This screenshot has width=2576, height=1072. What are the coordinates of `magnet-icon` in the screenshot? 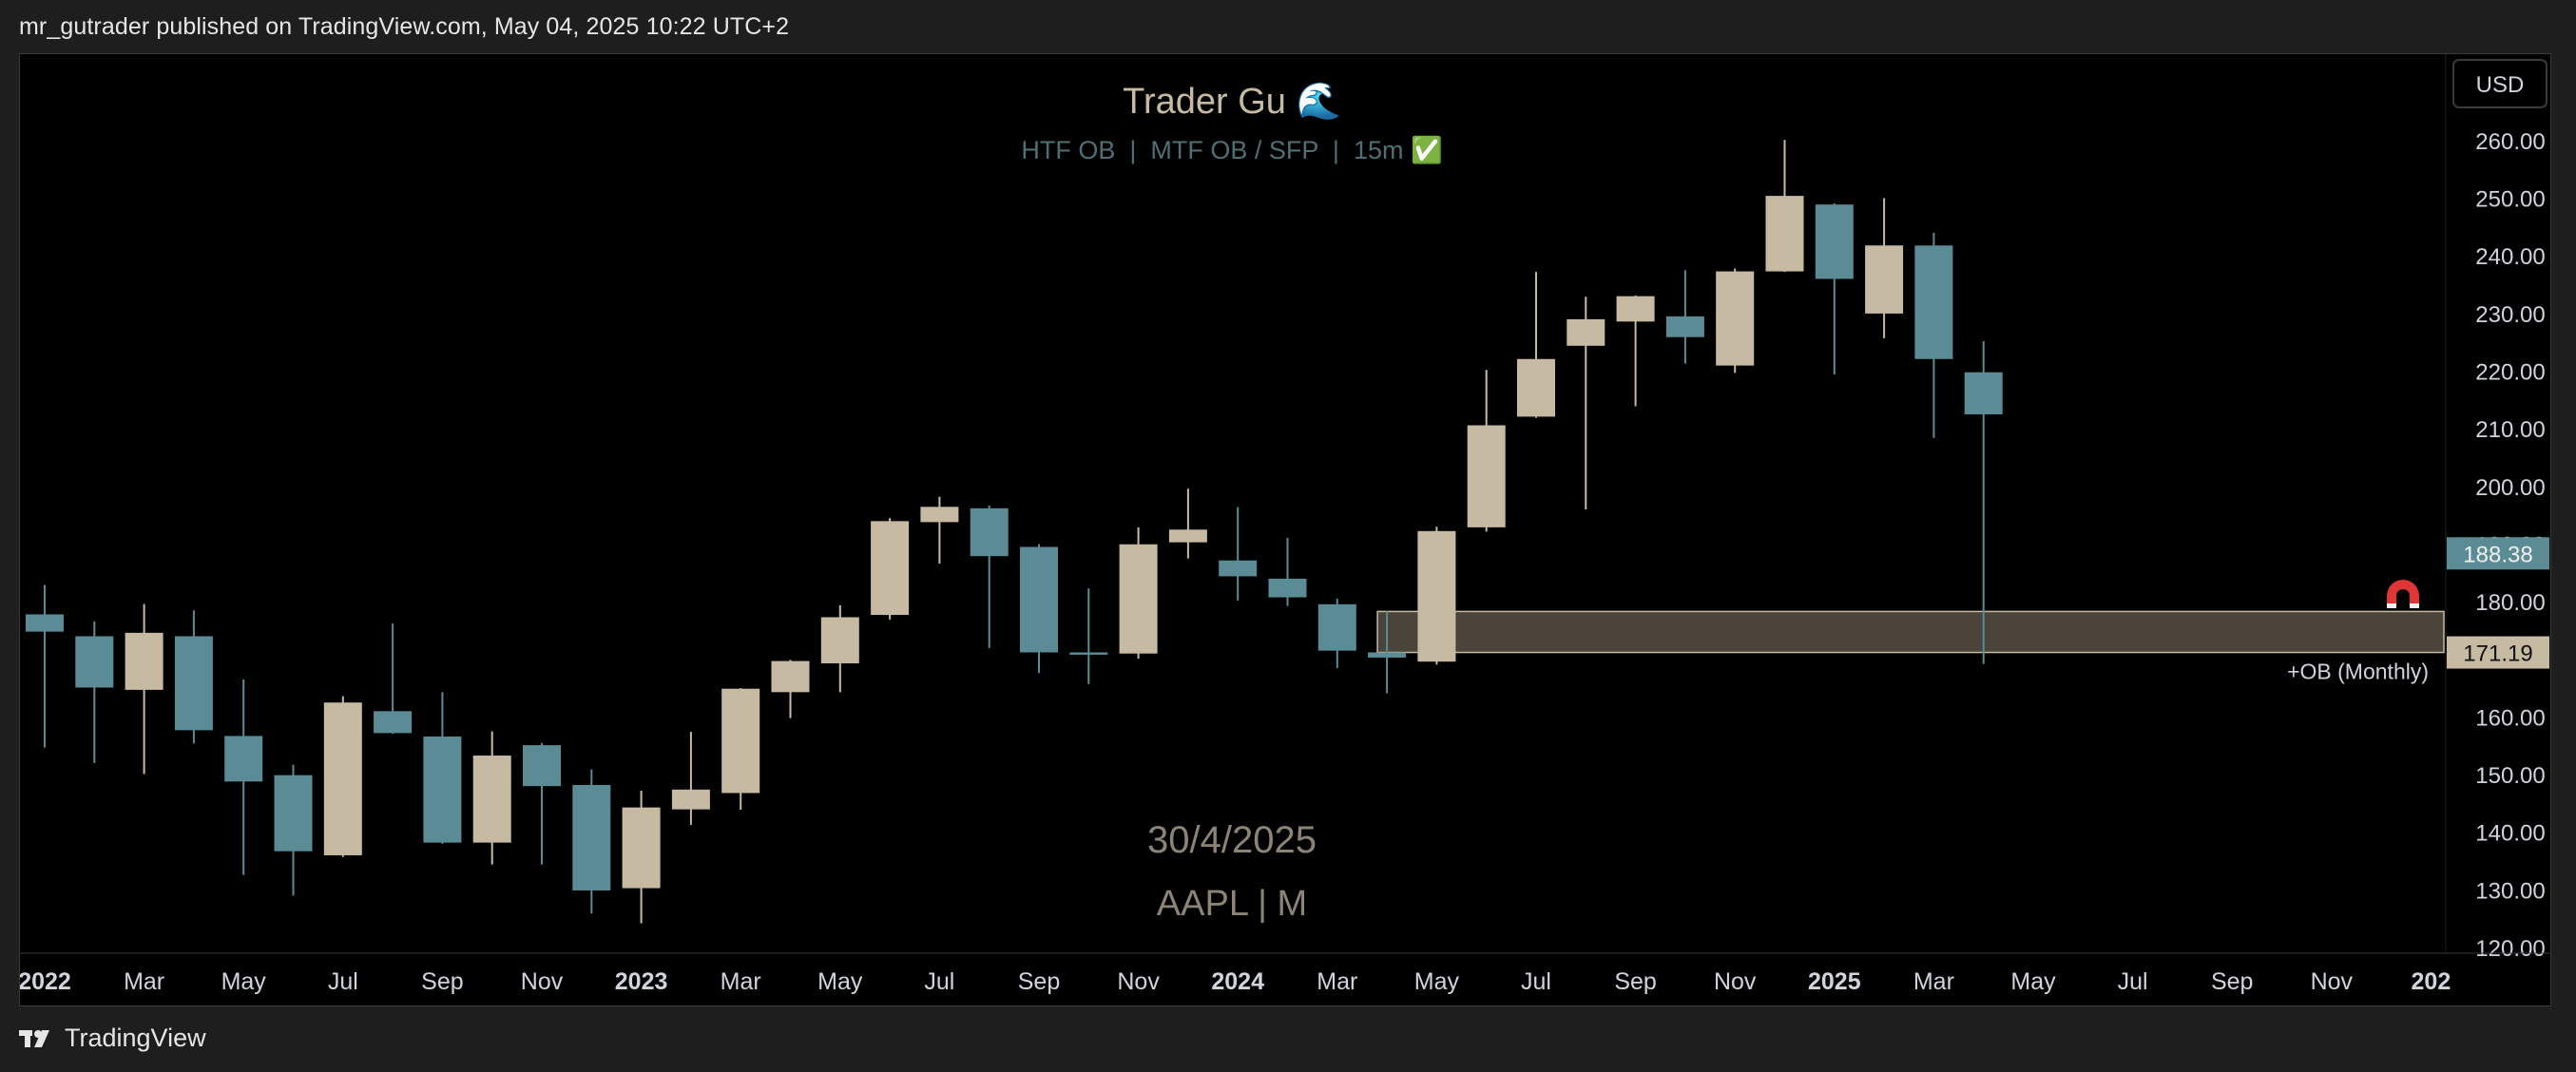 It's located at (2403, 594).